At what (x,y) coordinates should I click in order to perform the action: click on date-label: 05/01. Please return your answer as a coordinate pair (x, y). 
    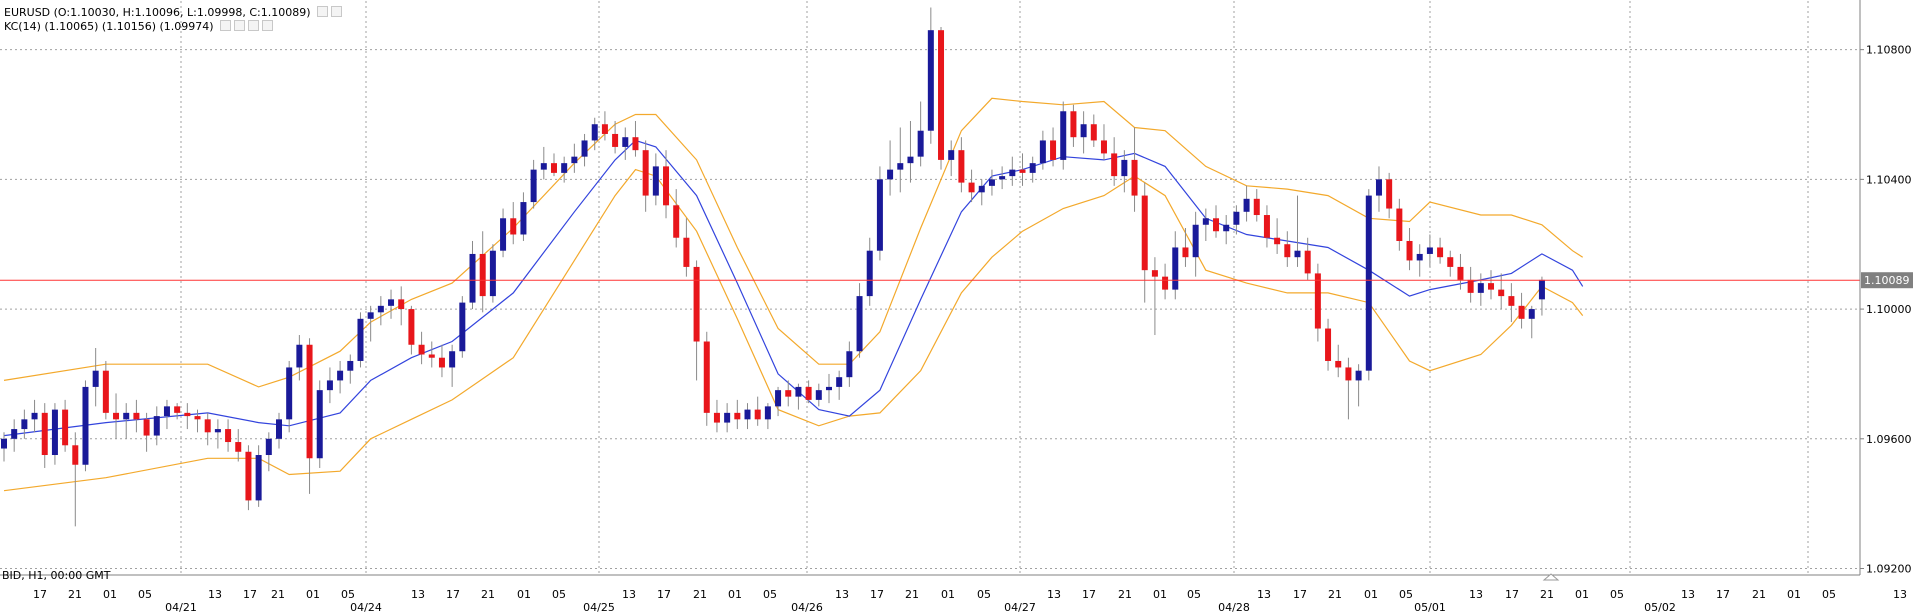
    Looking at the image, I should click on (1430, 607).